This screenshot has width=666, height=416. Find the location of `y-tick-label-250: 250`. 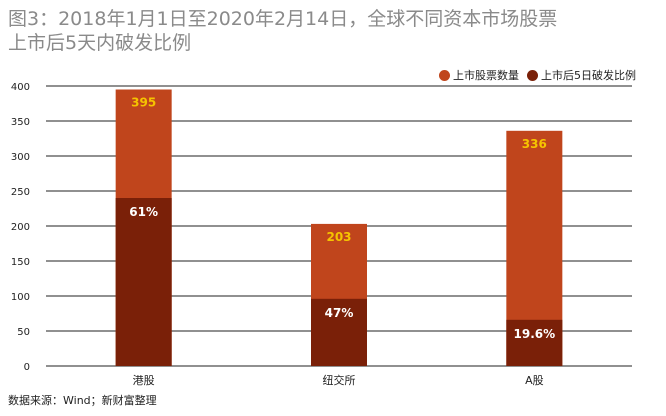

y-tick-label-250: 250 is located at coordinates (20, 192).